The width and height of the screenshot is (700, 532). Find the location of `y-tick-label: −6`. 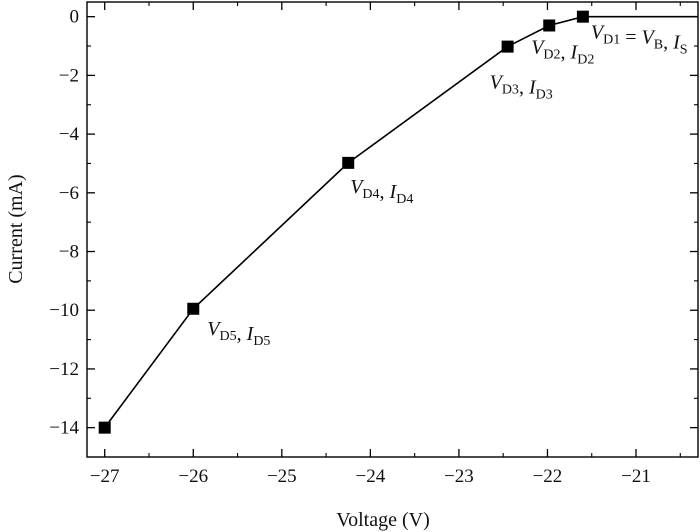

y-tick-label: −6 is located at coordinates (69, 193).